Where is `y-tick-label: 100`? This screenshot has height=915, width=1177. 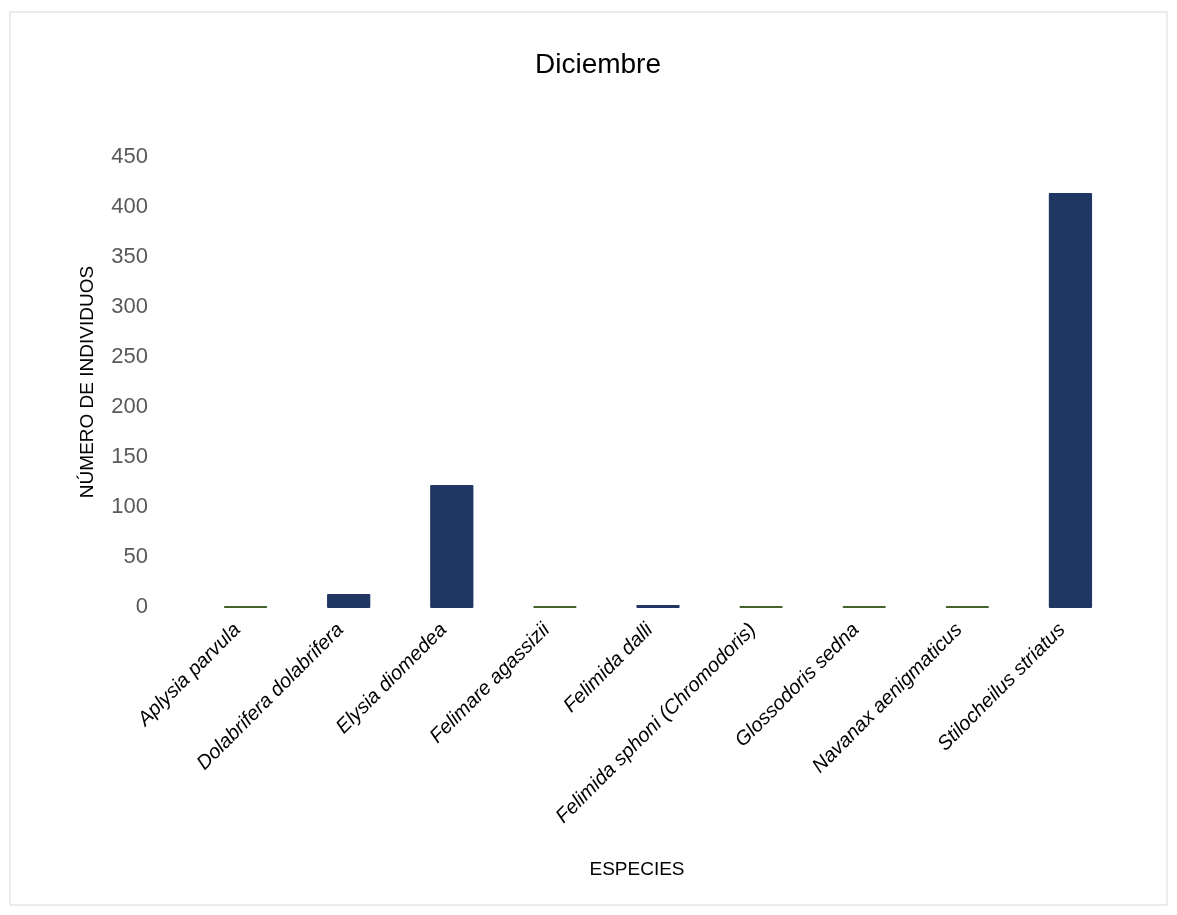 y-tick-label: 100 is located at coordinates (129, 505).